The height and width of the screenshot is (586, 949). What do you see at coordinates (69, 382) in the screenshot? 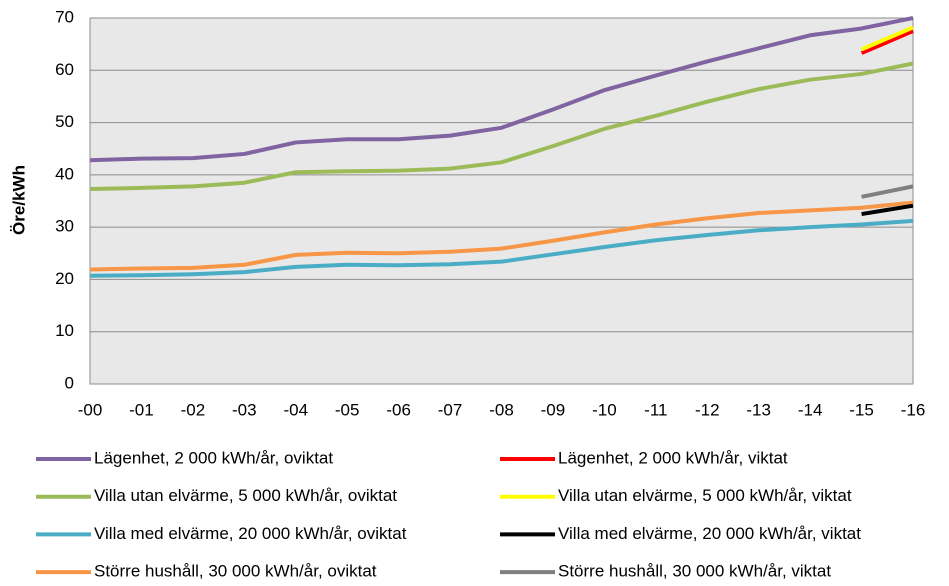
I see `y-tick-label: 0` at bounding box center [69, 382].